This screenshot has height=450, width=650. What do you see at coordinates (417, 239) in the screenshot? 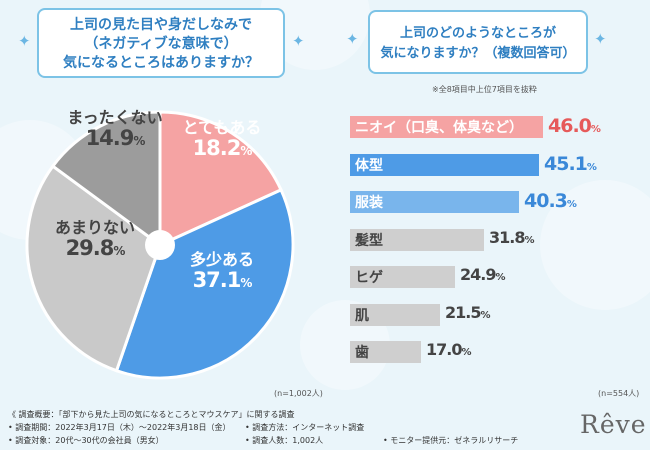
I see `bar: 髪型` at bounding box center [417, 239].